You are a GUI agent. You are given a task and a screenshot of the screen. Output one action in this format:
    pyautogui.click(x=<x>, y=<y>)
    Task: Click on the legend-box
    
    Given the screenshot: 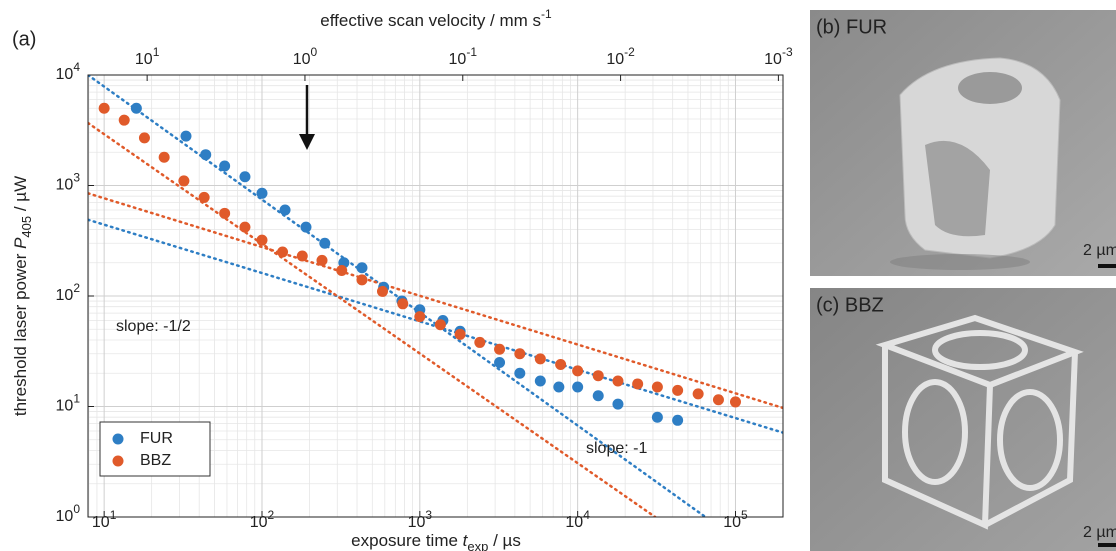 What is the action you would take?
    pyautogui.click(x=155, y=449)
    